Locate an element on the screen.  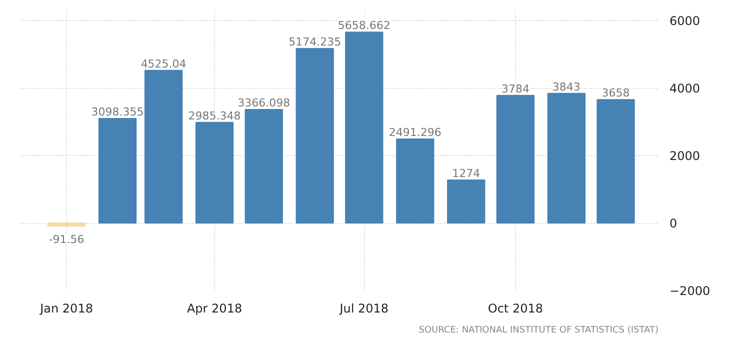
data-label: 3366.098 is located at coordinates (264, 103).